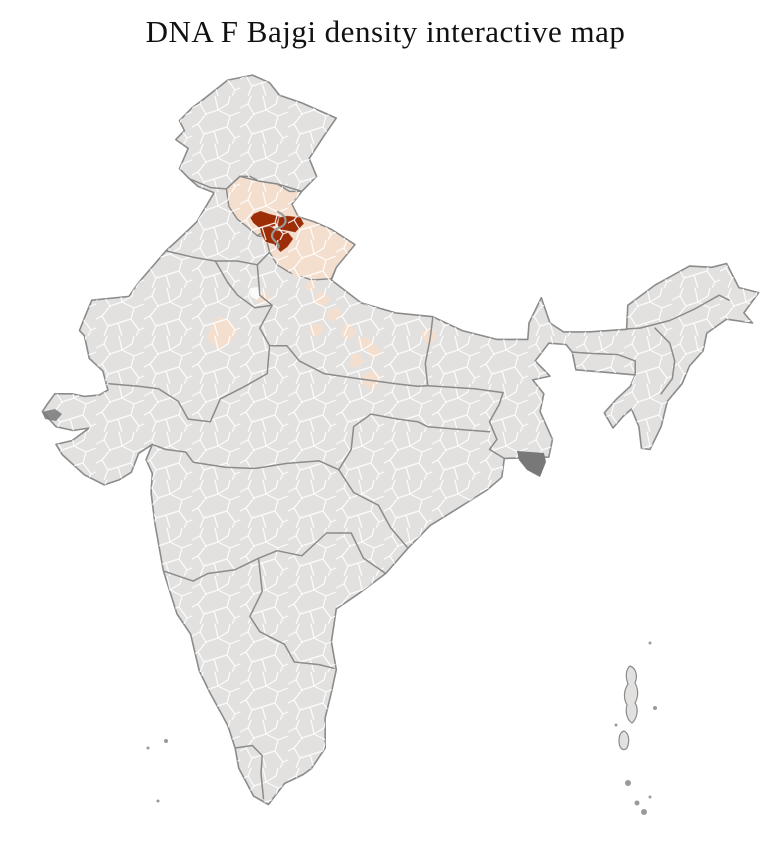  What do you see at coordinates (52, 415) in the screenshot?
I see `kutch-creek` at bounding box center [52, 415].